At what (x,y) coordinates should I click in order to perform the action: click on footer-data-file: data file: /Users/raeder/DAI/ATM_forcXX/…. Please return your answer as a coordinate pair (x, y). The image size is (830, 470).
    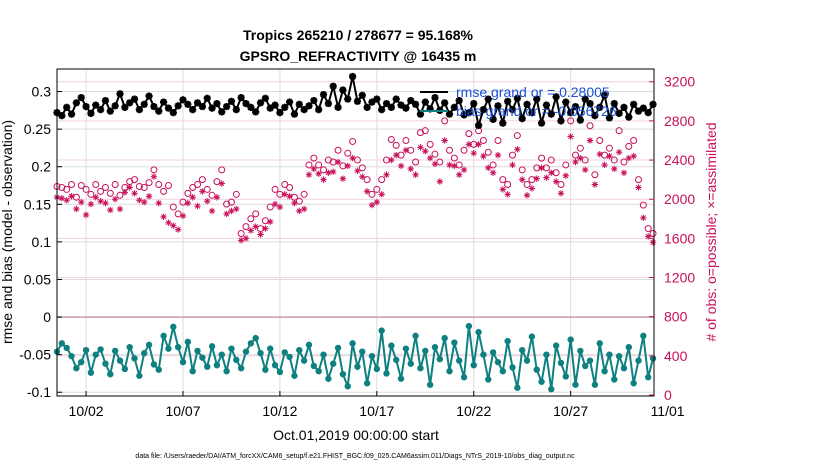
    Looking at the image, I should click on (355, 456).